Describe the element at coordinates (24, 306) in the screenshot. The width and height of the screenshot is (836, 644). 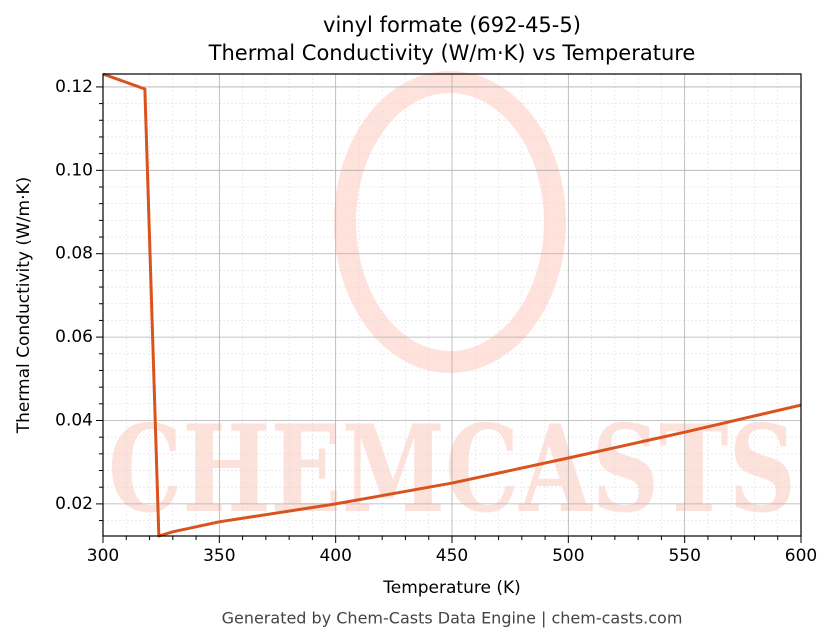
I see `y-axis-label: Thermal Conductivity (W/m·K)` at that location.